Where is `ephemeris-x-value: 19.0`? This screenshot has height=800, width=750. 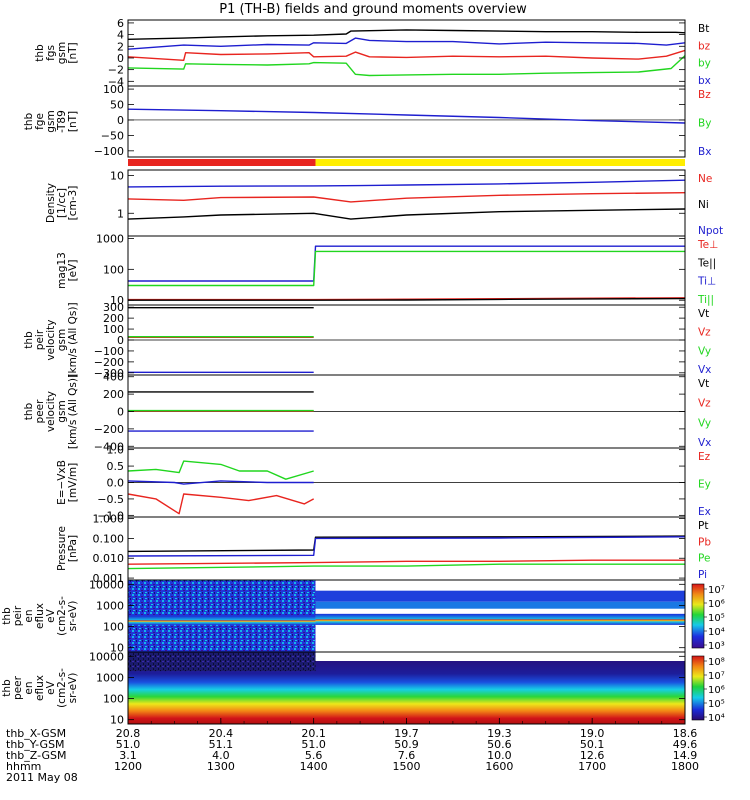 ephemeris-x-value: 19.0 is located at coordinates (592, 733).